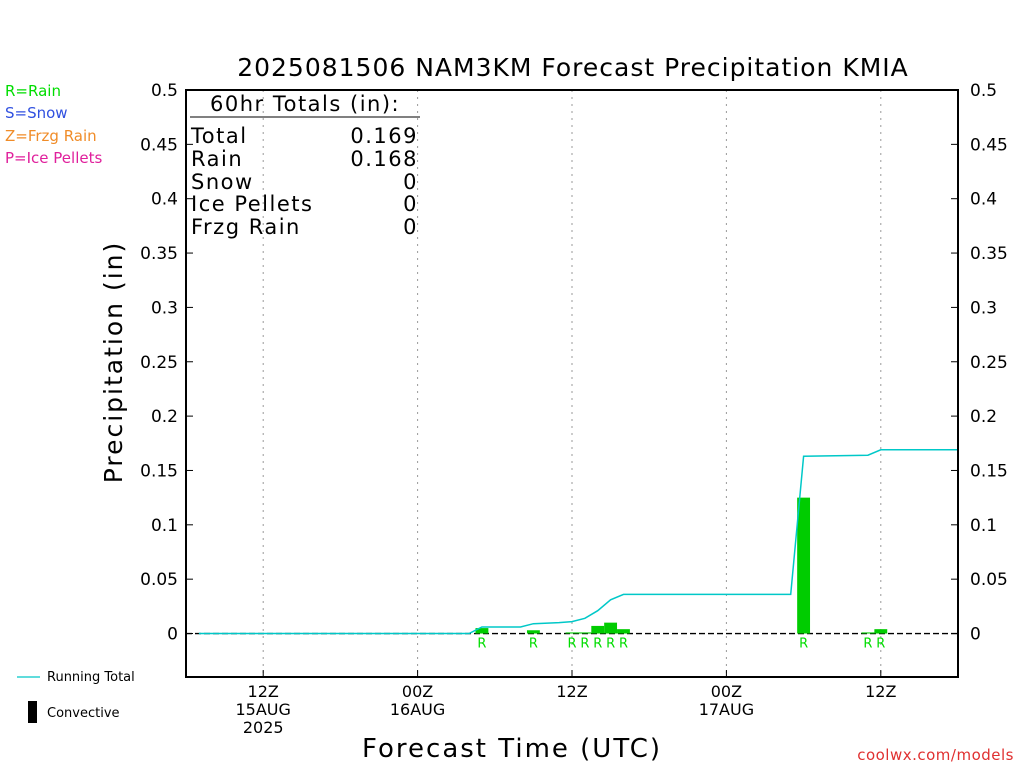  Describe the element at coordinates (164, 526) in the screenshot. I see `y-tick-label: 0.1` at that location.